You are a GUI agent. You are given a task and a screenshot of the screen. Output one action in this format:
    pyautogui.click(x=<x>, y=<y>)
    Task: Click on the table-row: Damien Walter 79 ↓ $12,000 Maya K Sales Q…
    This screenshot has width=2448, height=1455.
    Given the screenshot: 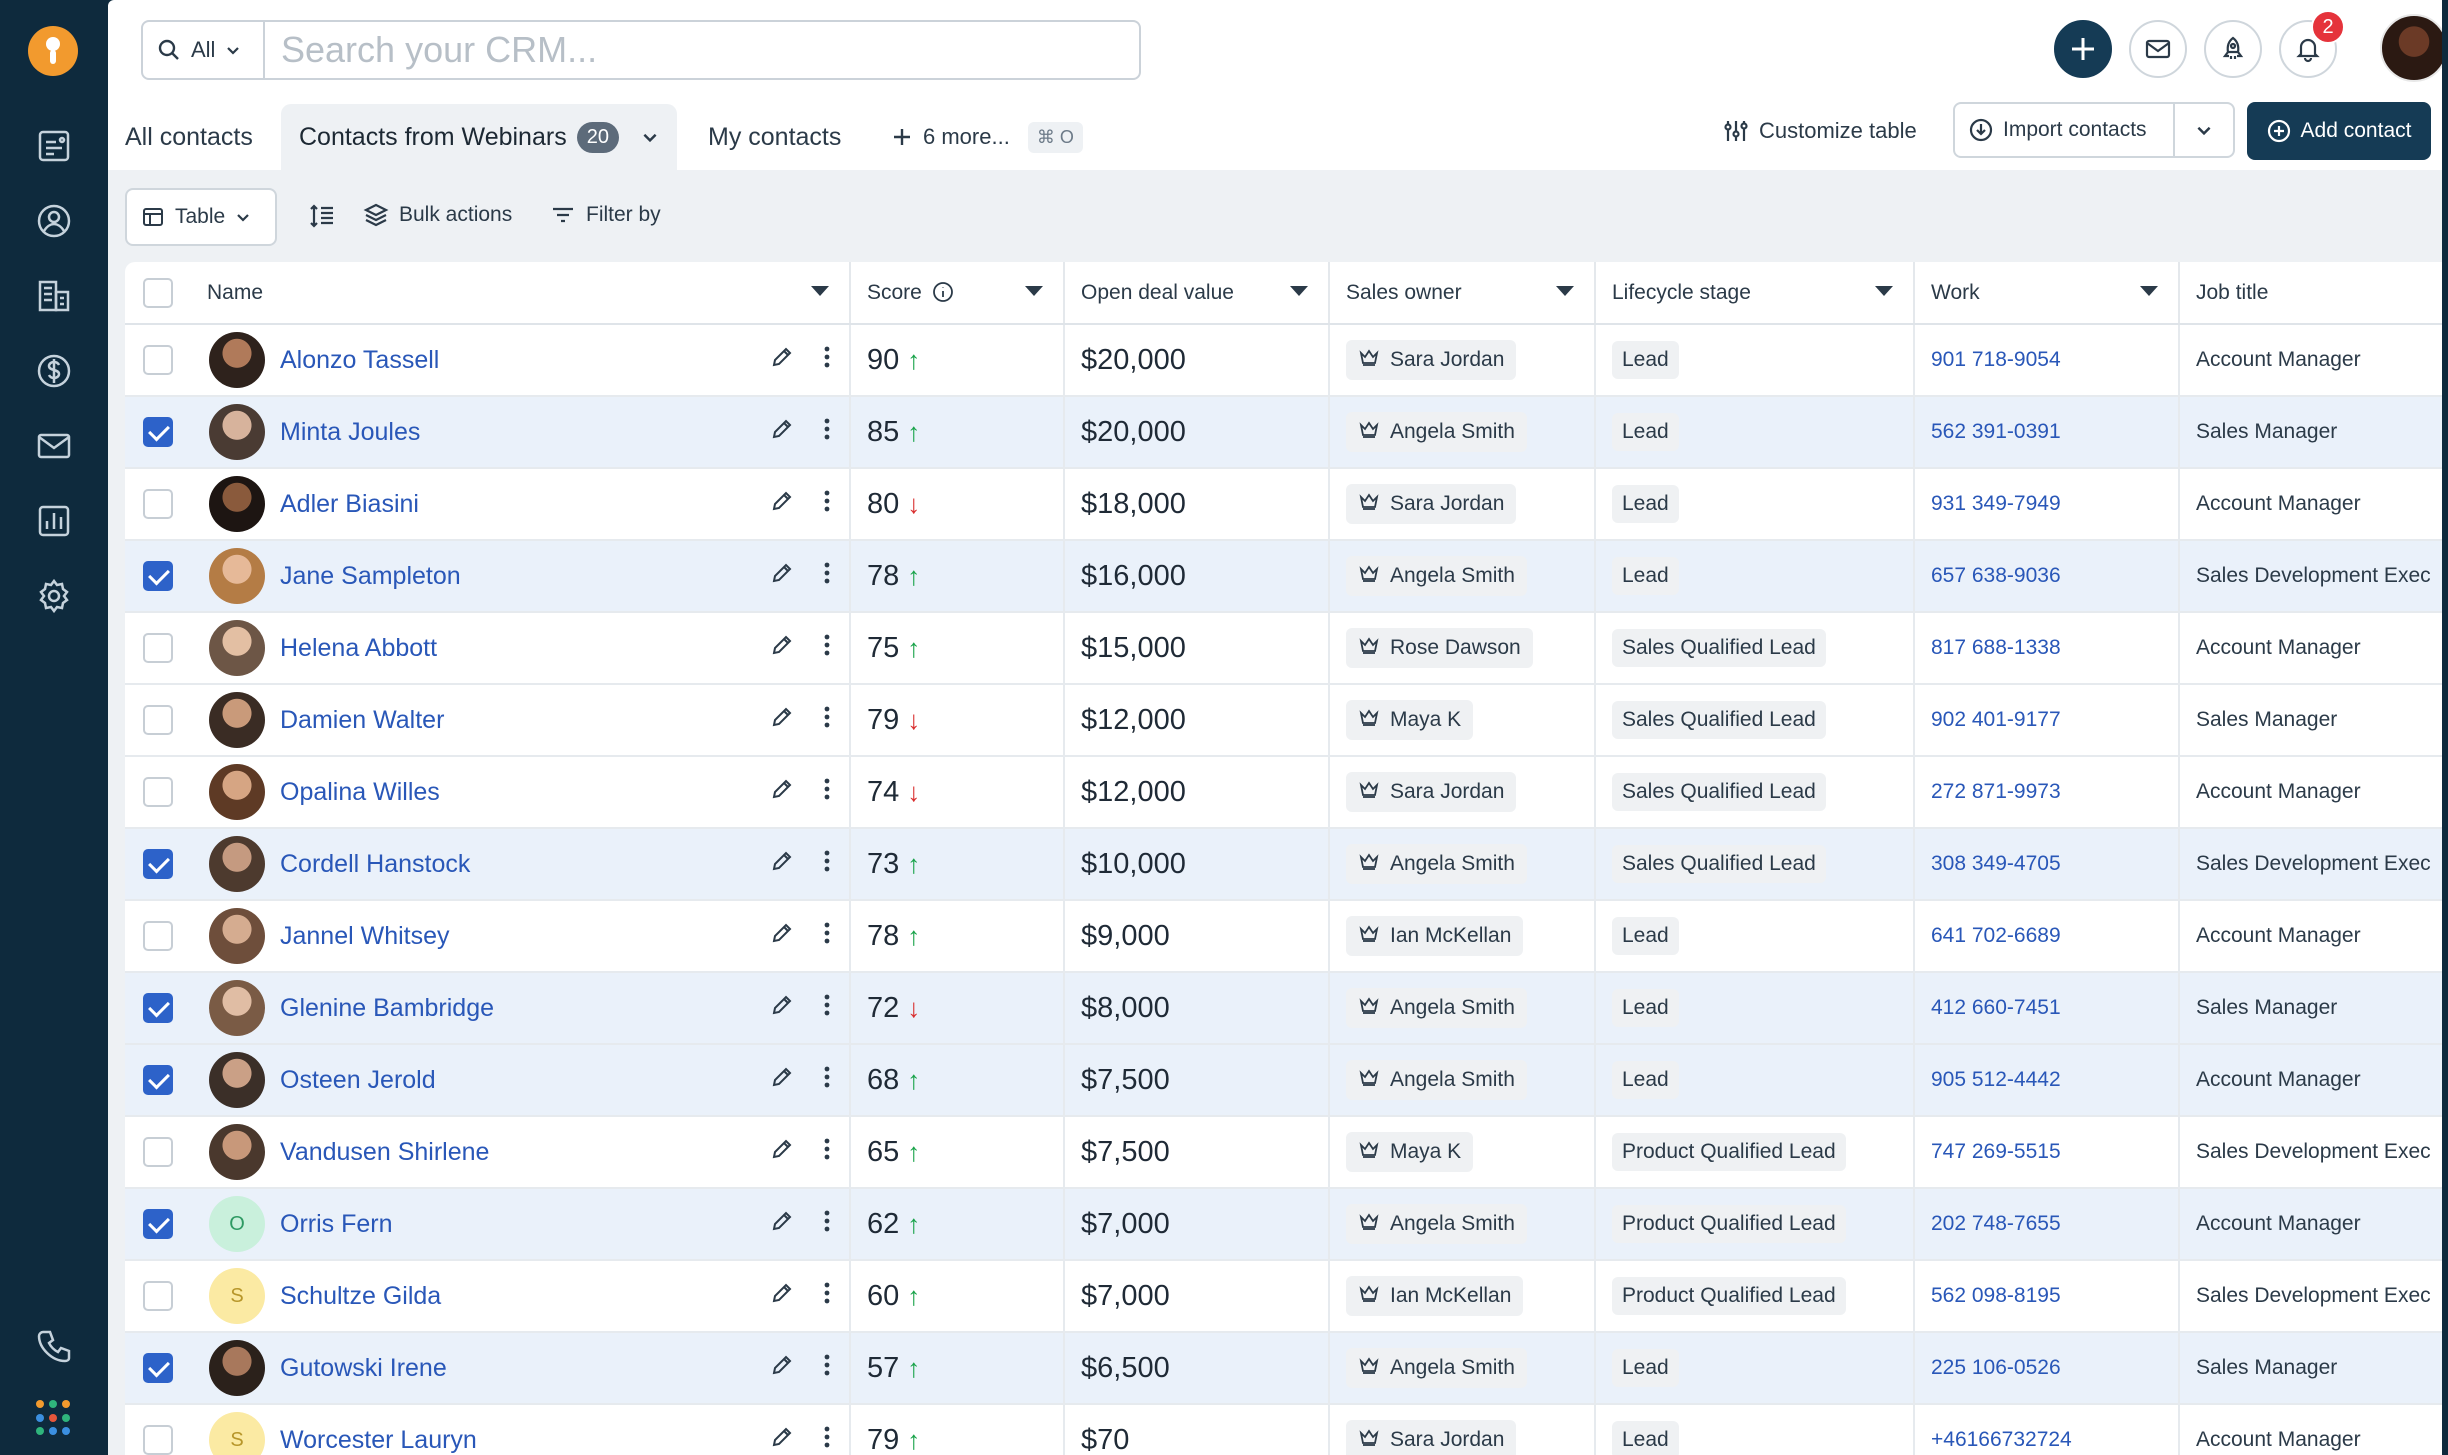 What is the action you would take?
    pyautogui.click(x=1283, y=720)
    